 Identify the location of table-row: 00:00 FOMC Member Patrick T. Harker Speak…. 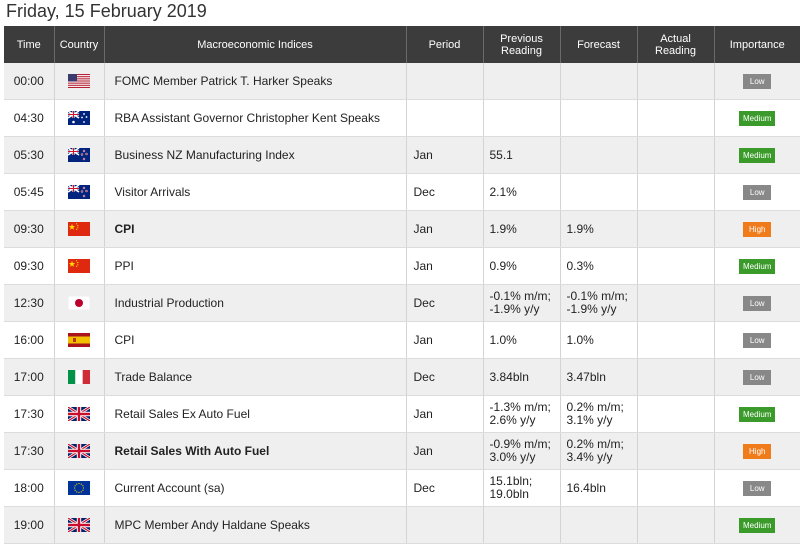
(402, 81).